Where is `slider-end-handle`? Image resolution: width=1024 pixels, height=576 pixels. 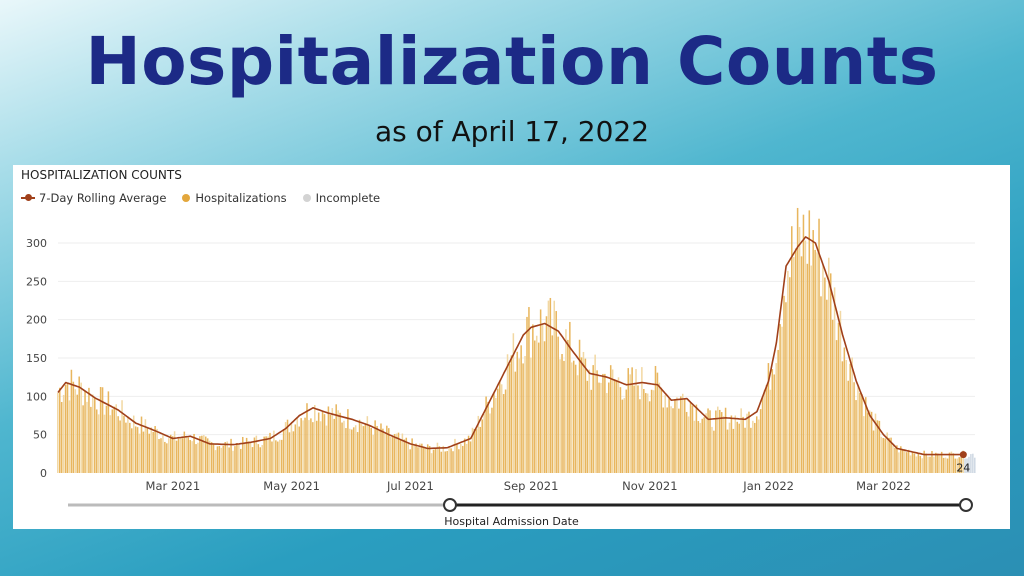
slider-end-handle is located at coordinates (966, 505).